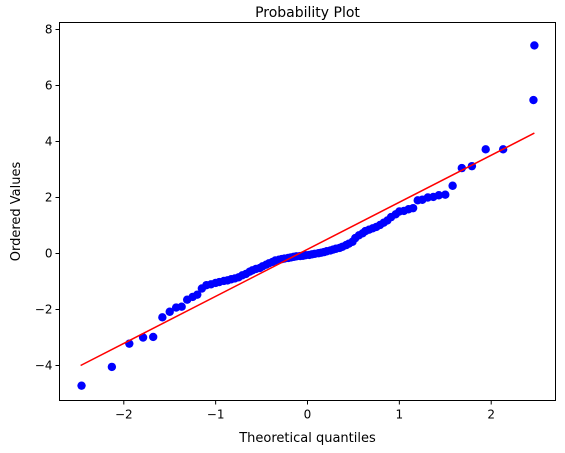  I want to click on x-tick-label: −1, so click(216, 415).